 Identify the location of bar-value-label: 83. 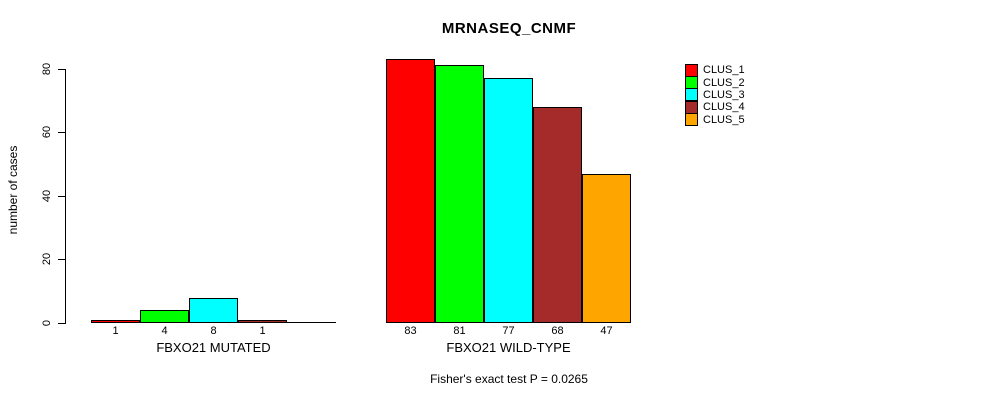
(410, 331).